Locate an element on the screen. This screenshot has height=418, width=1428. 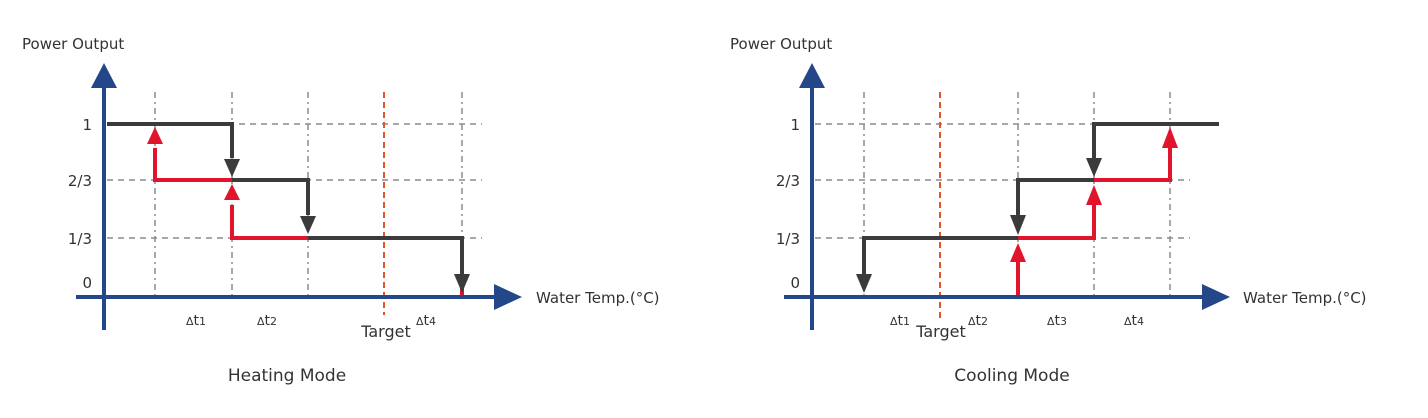
cooling-x-axis-label: Water Temp.(°C) is located at coordinates (1305, 298).